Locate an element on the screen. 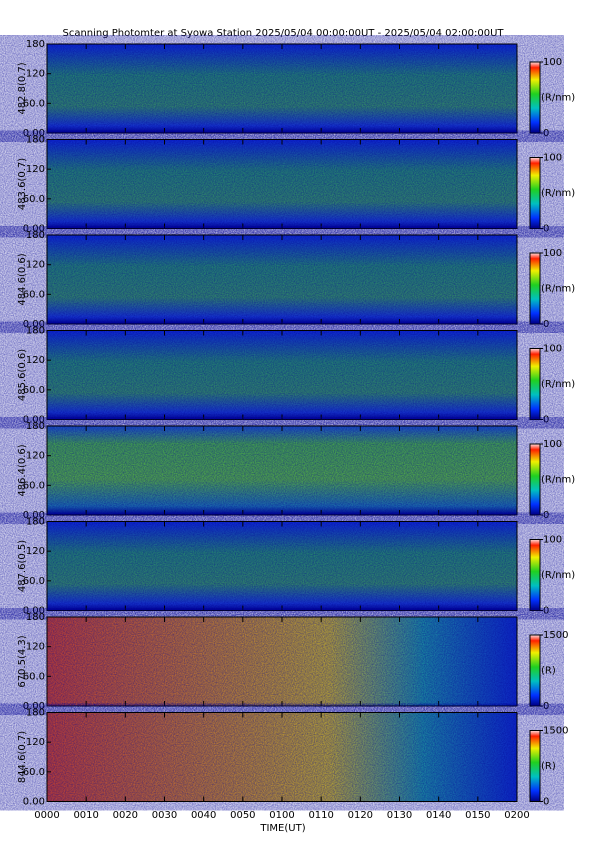 The height and width of the screenshot is (842, 595). x-tick-label: 0040 is located at coordinates (203, 815).